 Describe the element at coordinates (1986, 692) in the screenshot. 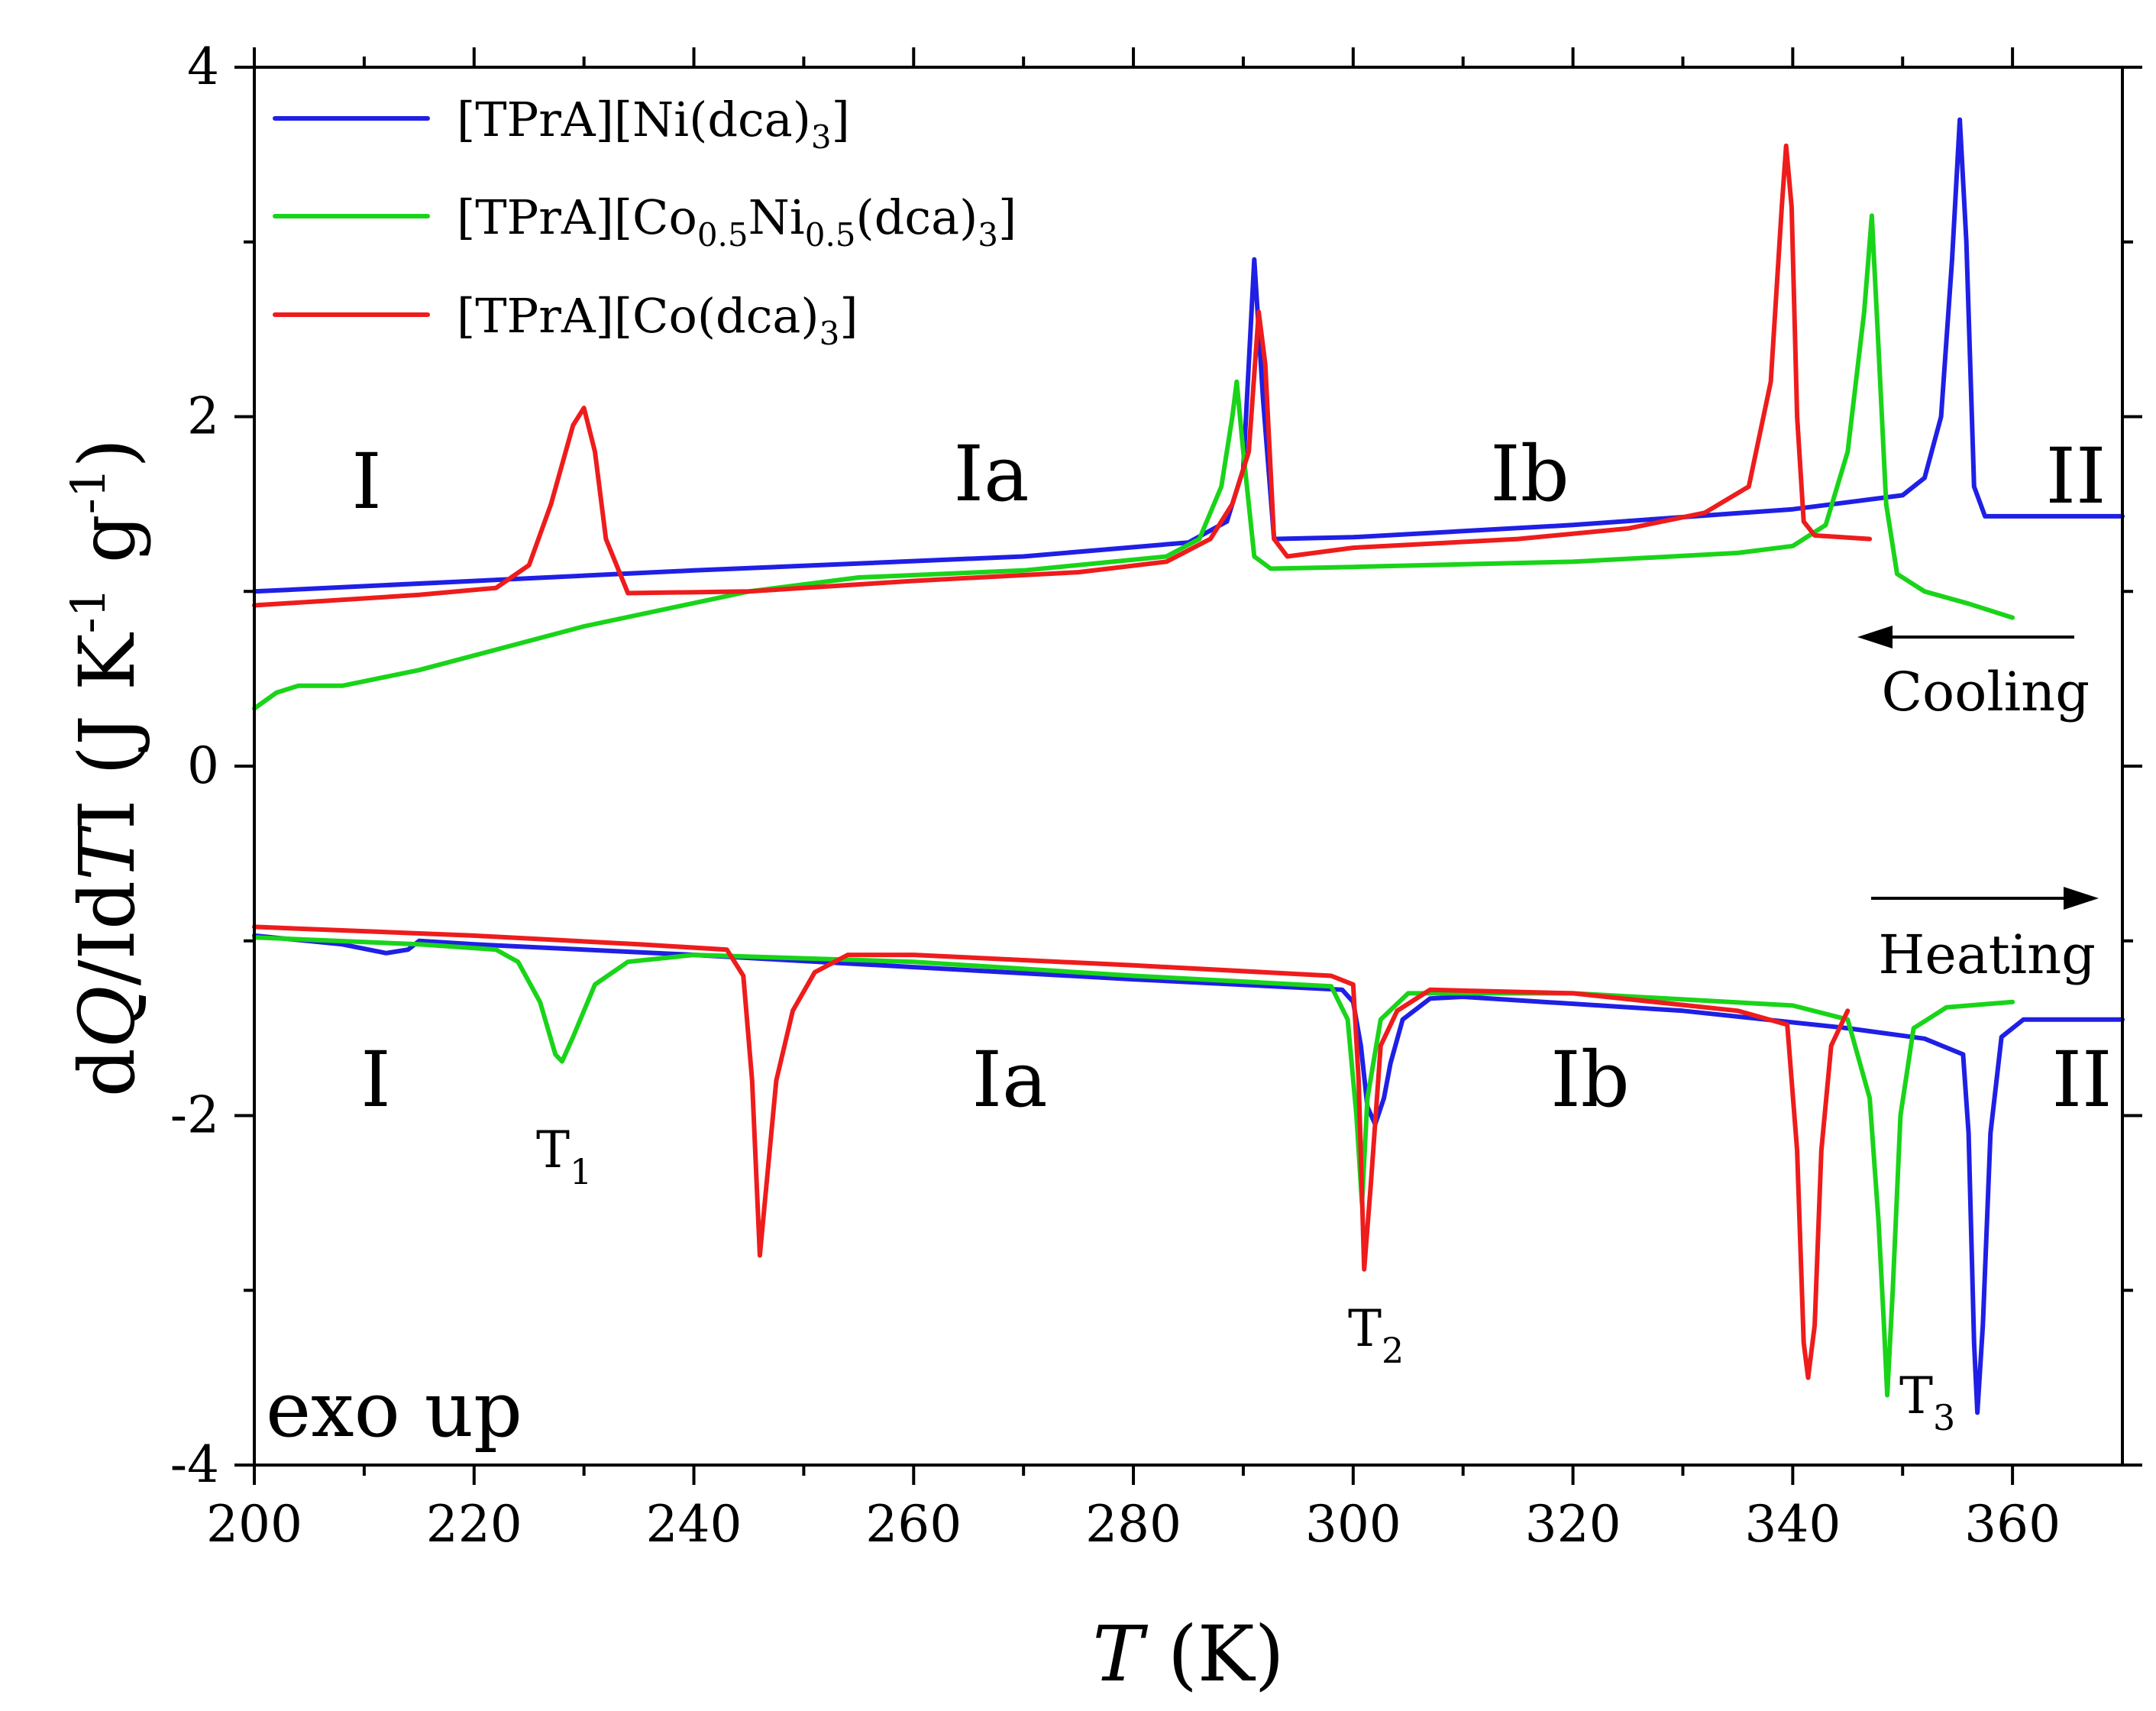

I see `cooling-label: Cooling` at that location.